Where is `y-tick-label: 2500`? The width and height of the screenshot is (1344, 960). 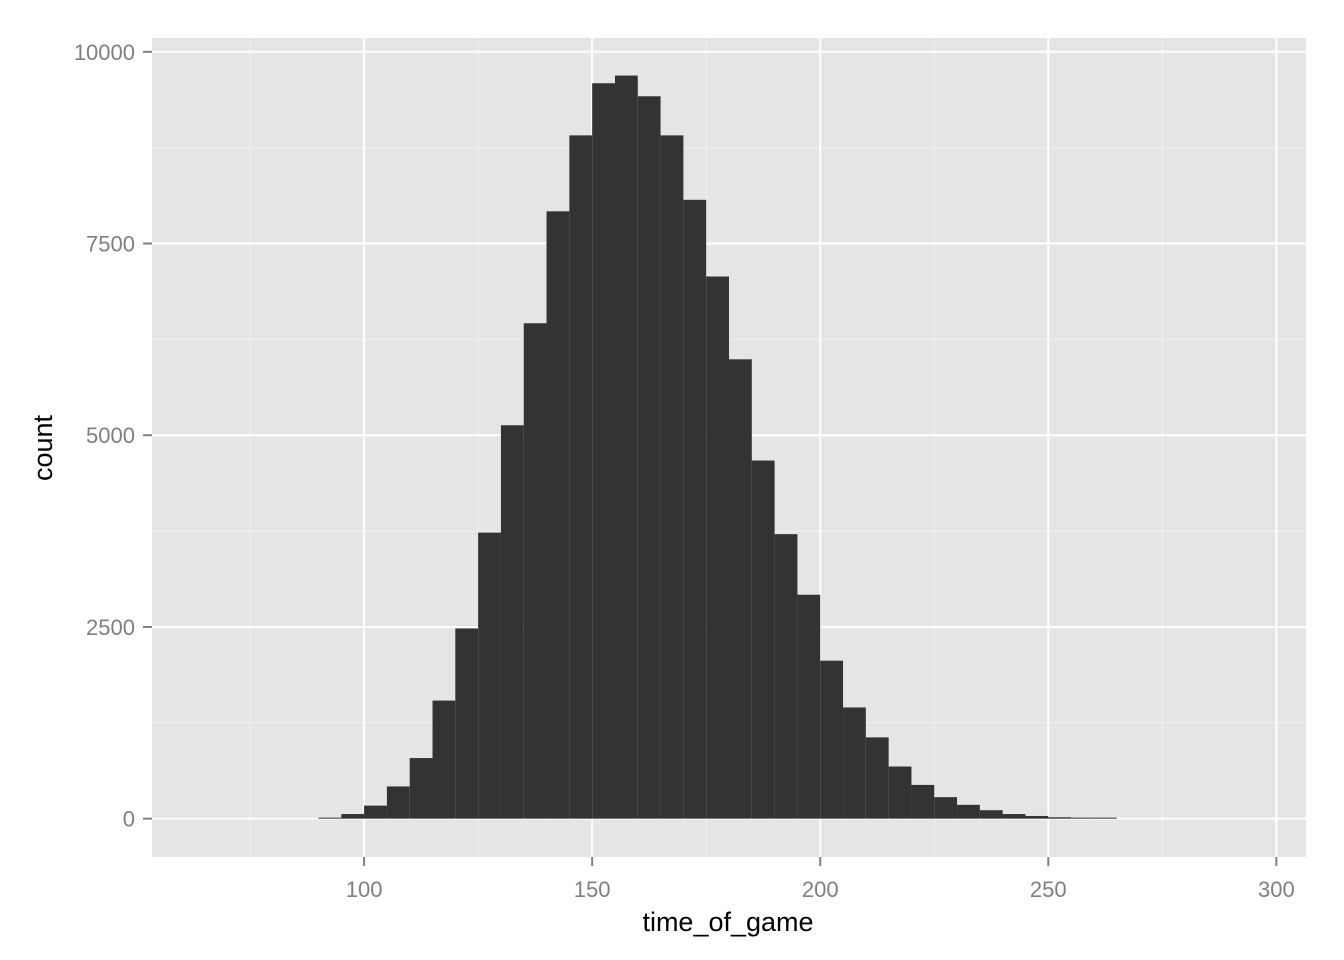 y-tick-label: 2500 is located at coordinates (110, 627).